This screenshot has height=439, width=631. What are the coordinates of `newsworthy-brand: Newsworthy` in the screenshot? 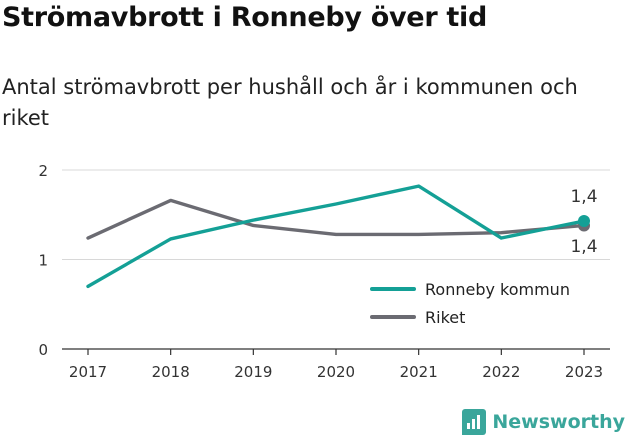 It's located at (543, 422).